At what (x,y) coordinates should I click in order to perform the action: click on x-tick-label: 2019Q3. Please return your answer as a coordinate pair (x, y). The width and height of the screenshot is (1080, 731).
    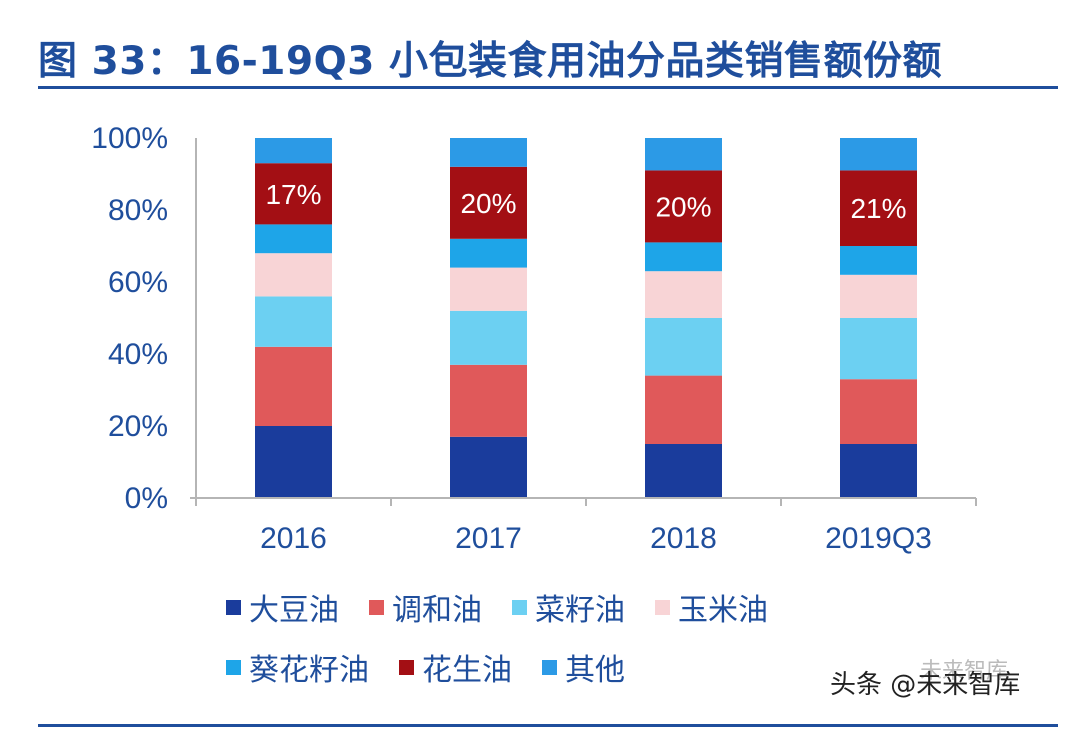
    Looking at the image, I should click on (878, 538).